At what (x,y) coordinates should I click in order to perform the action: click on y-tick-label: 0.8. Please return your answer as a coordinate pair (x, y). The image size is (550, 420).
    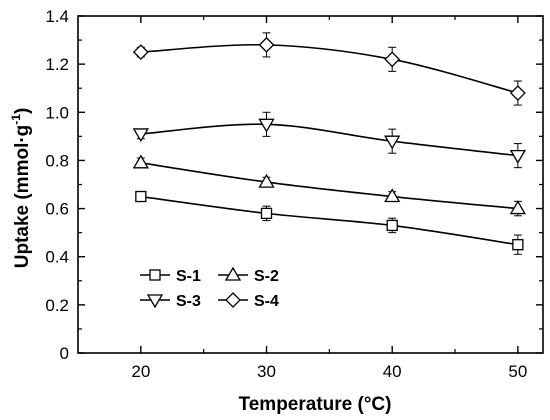
    Looking at the image, I should click on (57, 160).